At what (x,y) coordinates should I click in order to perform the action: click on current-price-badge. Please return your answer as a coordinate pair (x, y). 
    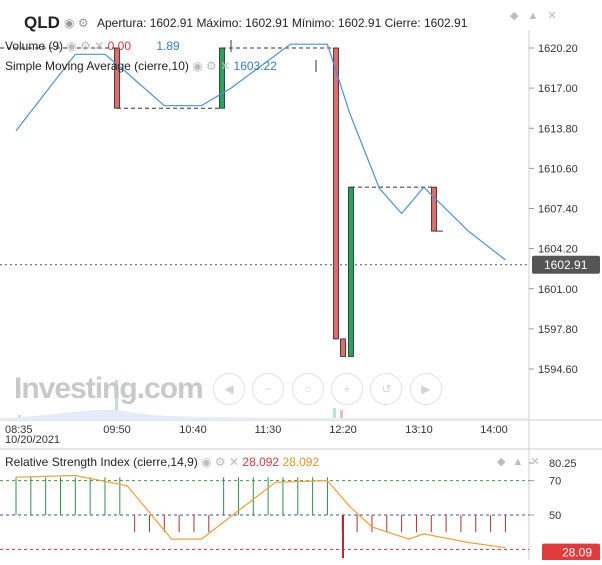
    Looking at the image, I should click on (566, 264).